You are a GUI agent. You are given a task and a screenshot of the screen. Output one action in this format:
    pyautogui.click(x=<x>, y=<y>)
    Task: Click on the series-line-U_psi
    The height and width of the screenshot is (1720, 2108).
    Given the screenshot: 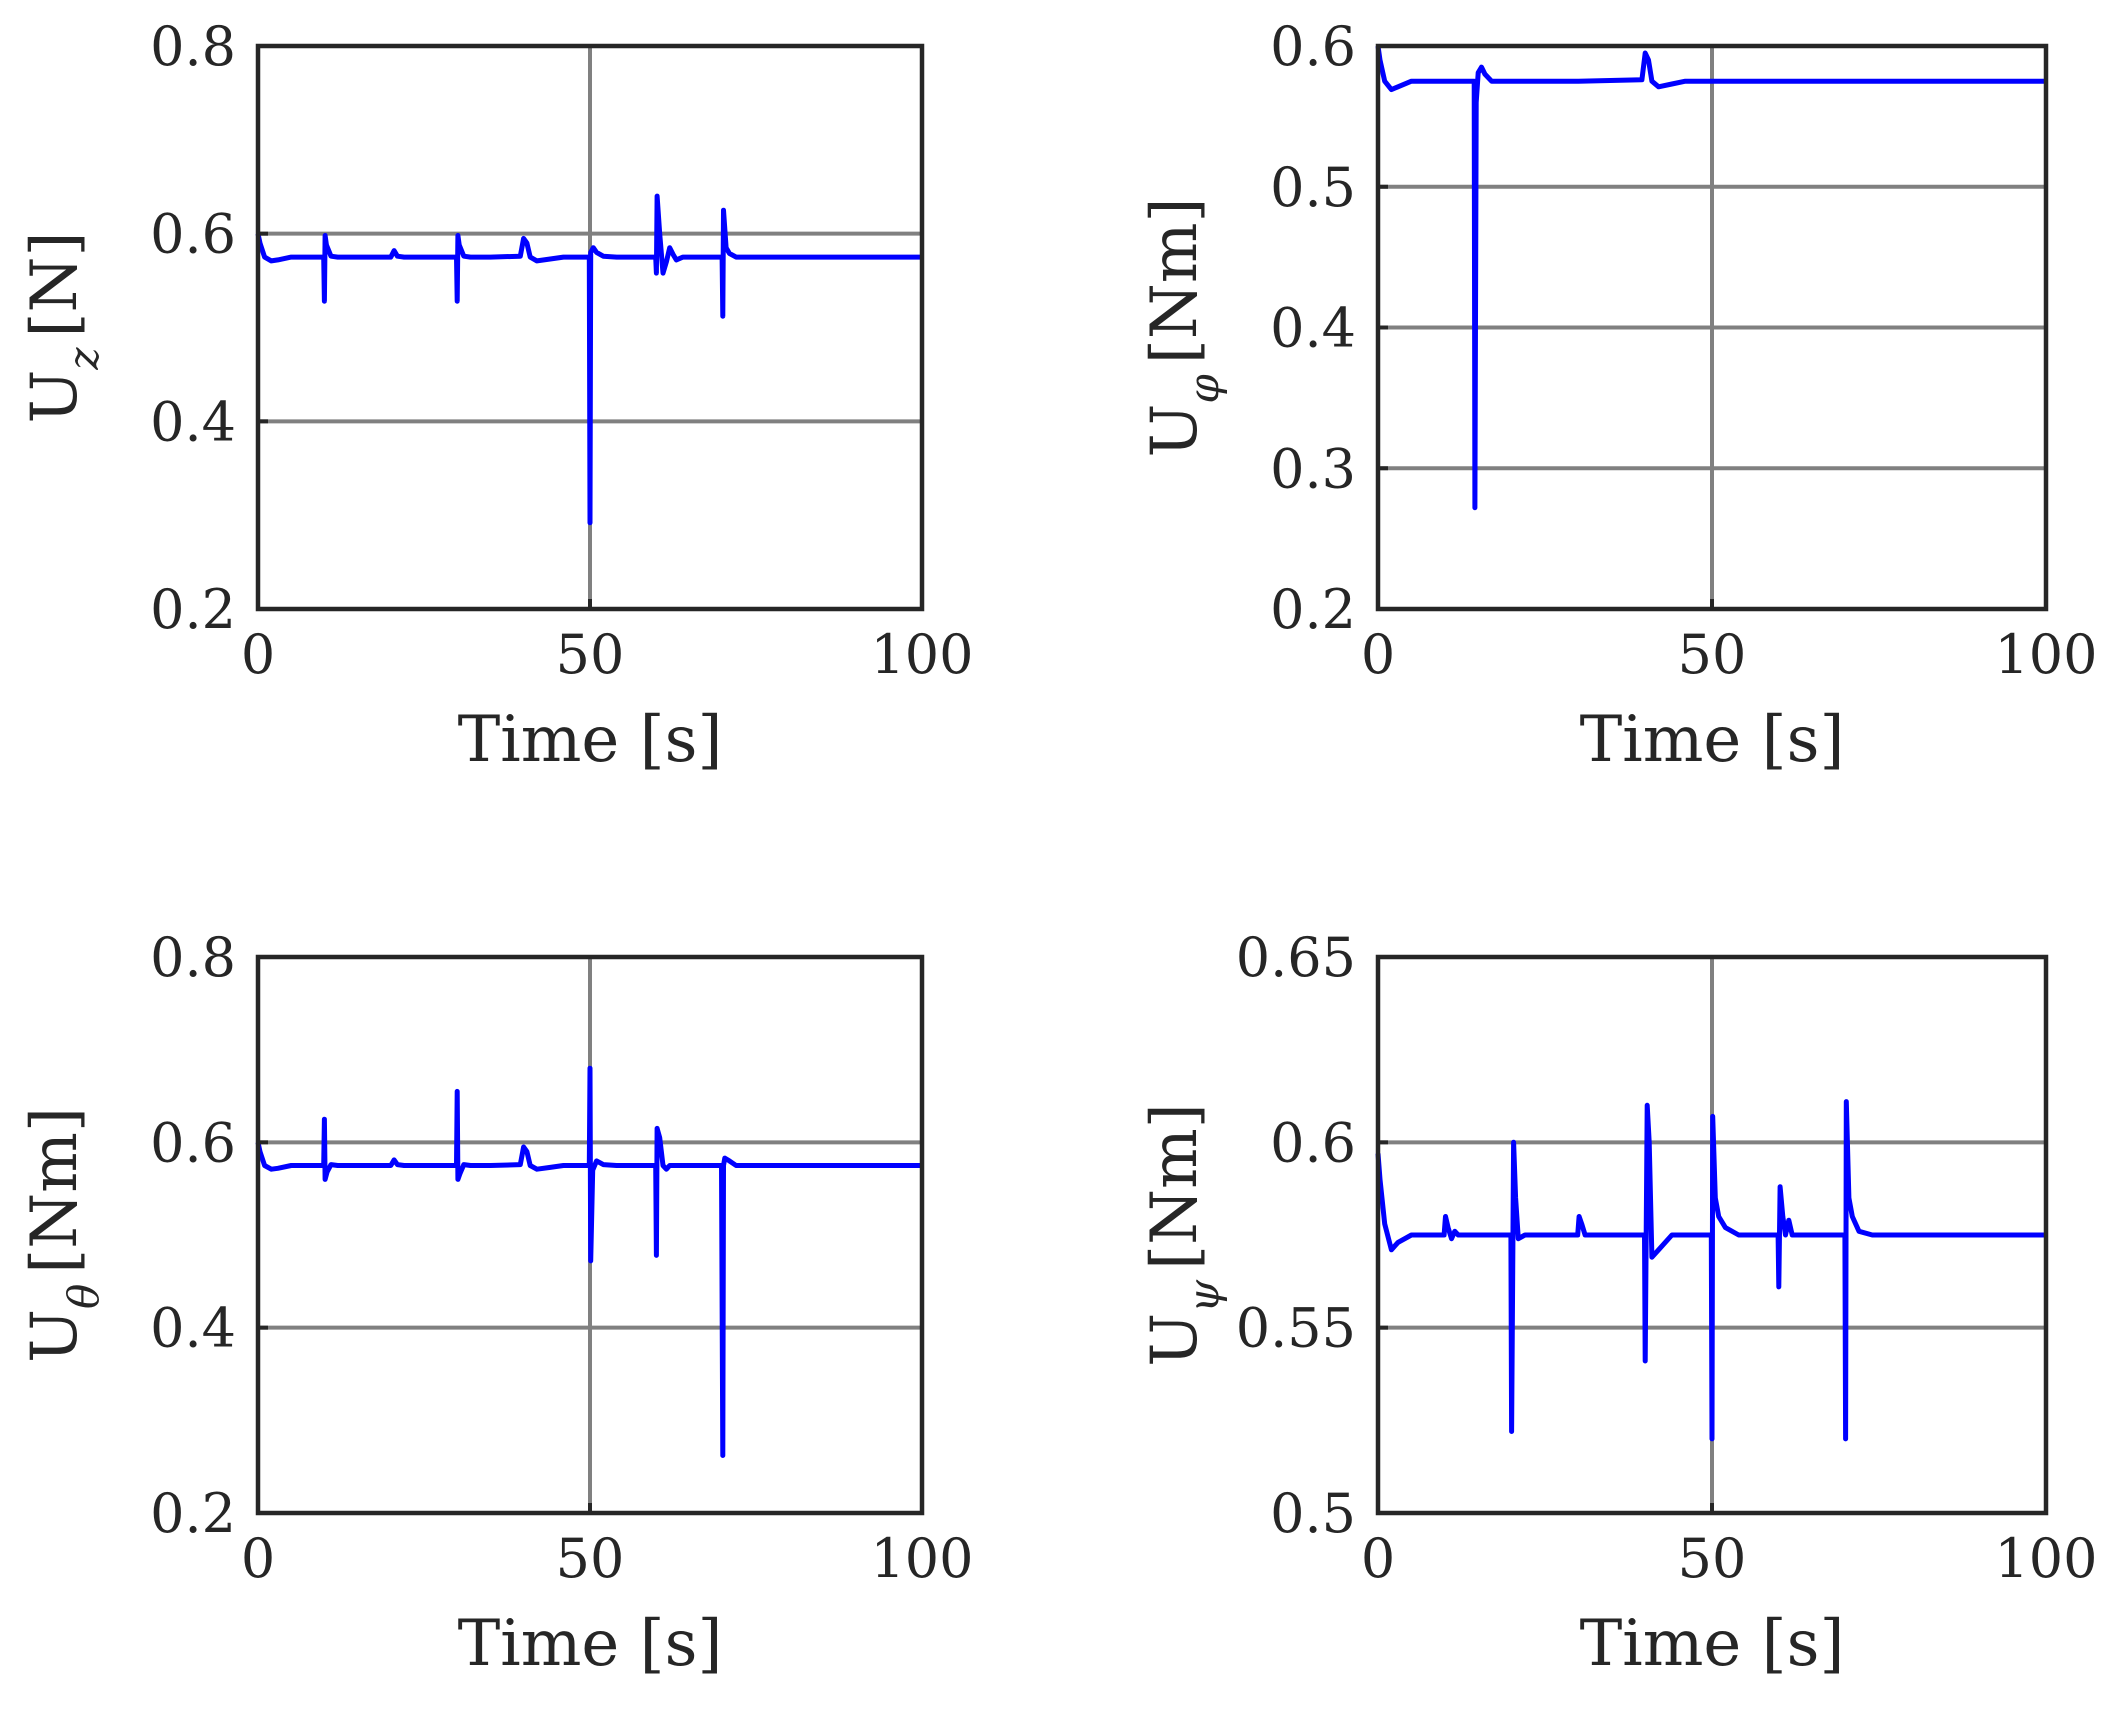 What is the action you would take?
    pyautogui.click(x=1710, y=1270)
    